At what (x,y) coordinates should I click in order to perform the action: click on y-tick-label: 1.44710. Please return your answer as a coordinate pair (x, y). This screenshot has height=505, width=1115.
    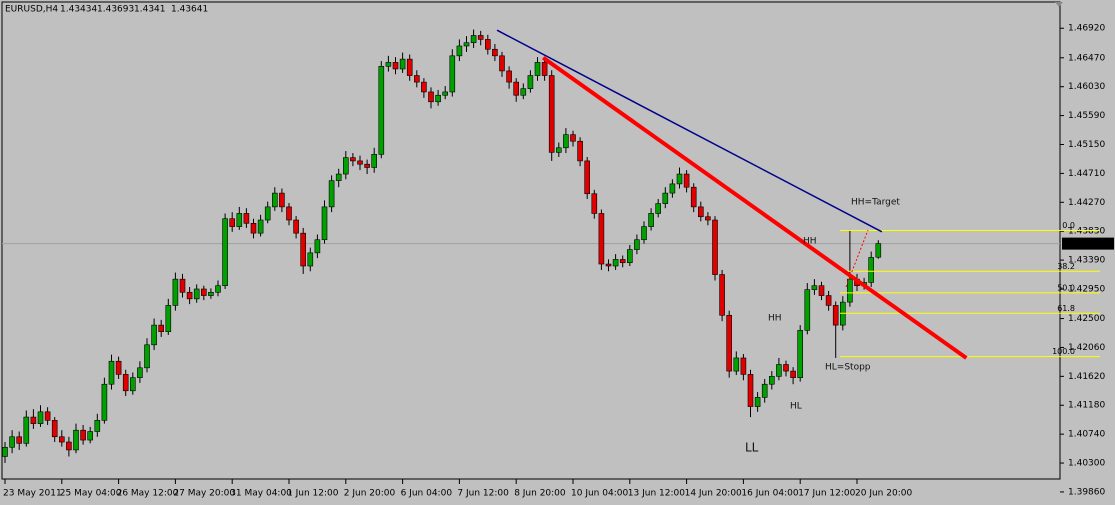
    Looking at the image, I should click on (1086, 174).